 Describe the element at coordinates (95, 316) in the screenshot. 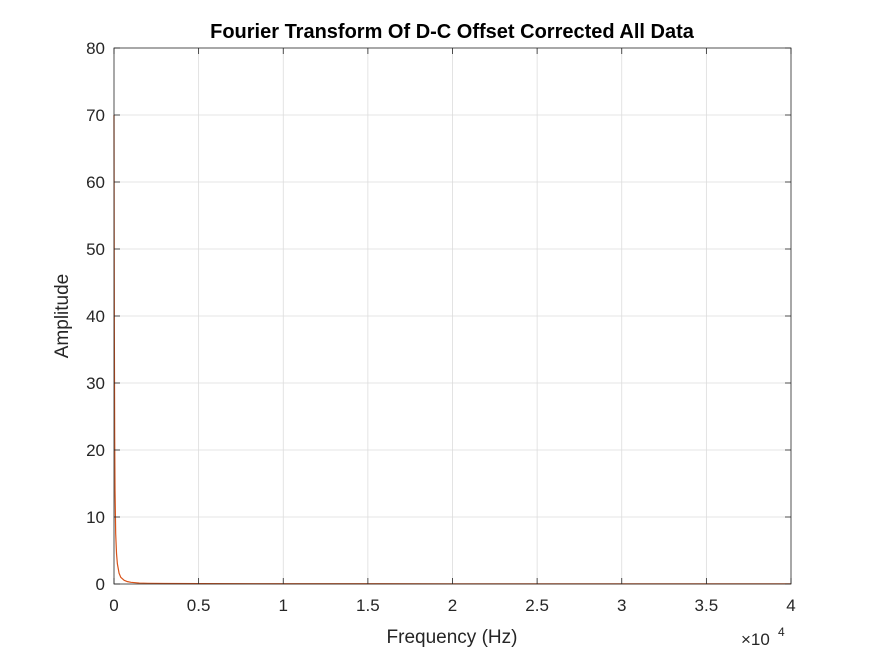

I see `y-tick-label: 40` at that location.